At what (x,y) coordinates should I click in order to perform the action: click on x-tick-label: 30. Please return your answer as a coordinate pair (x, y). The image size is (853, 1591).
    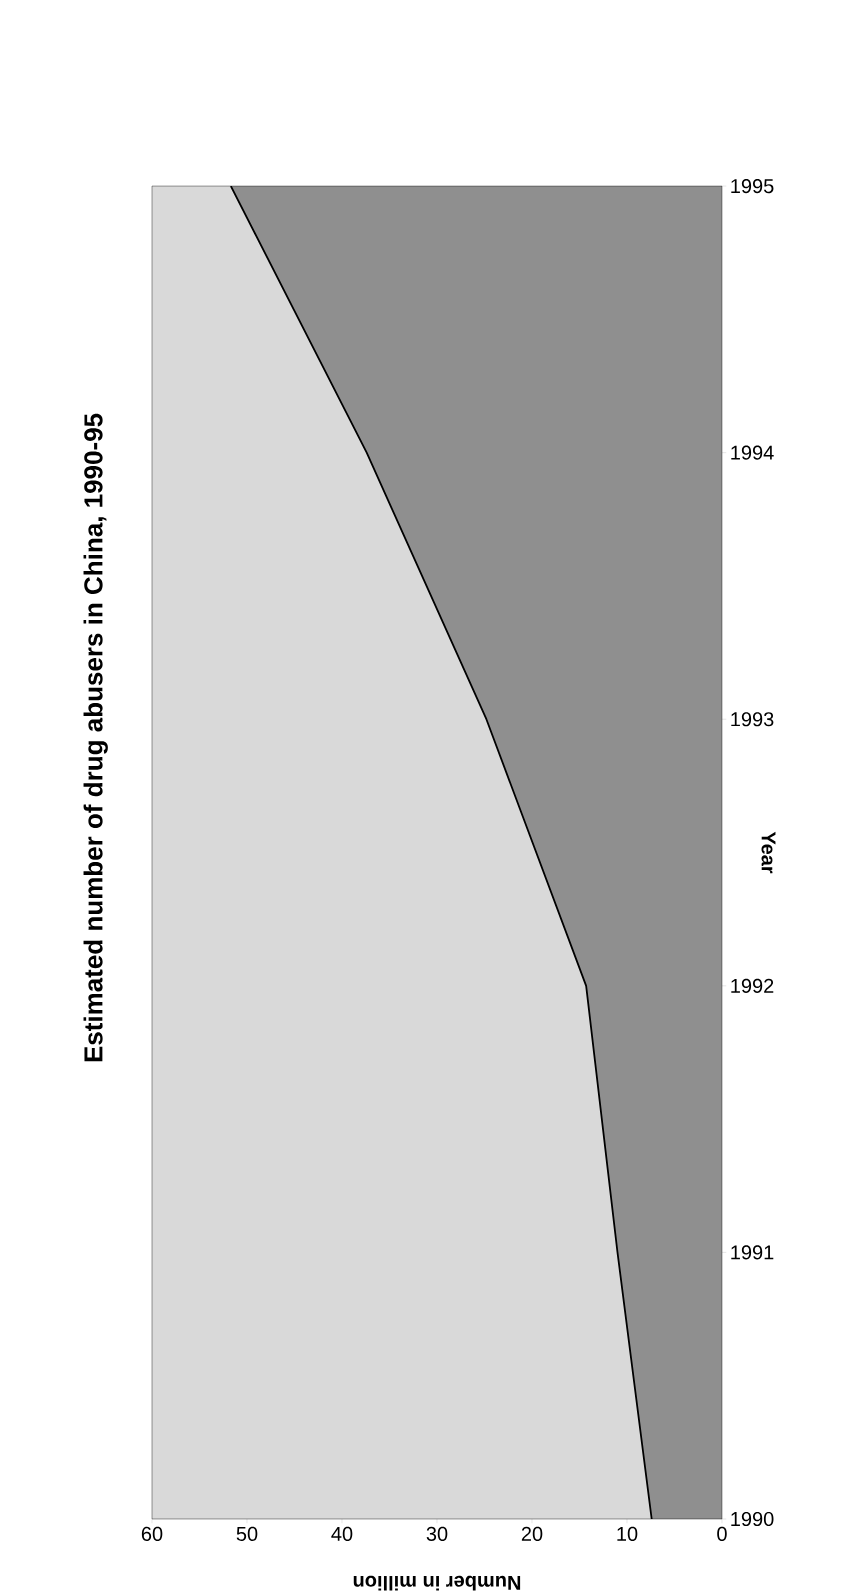
    Looking at the image, I should click on (437, 1533).